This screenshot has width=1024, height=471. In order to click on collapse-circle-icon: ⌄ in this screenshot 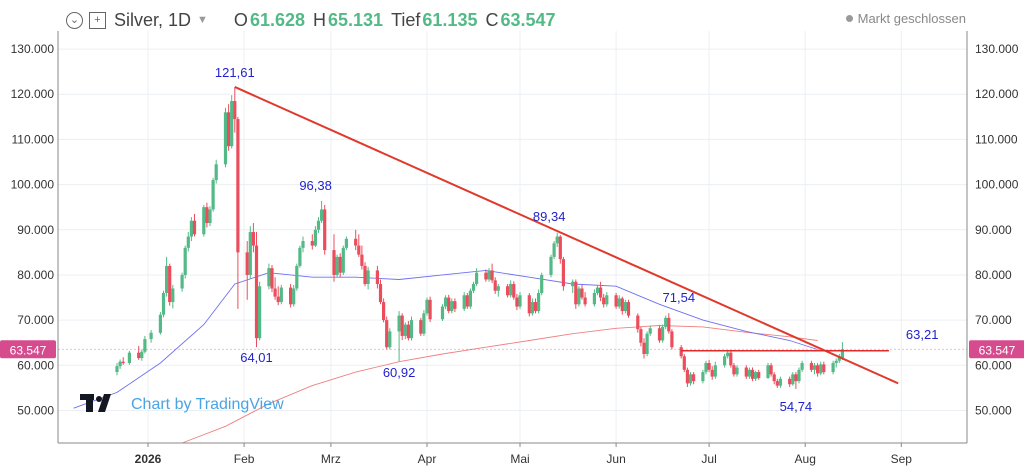, I will do `click(74, 20)`.